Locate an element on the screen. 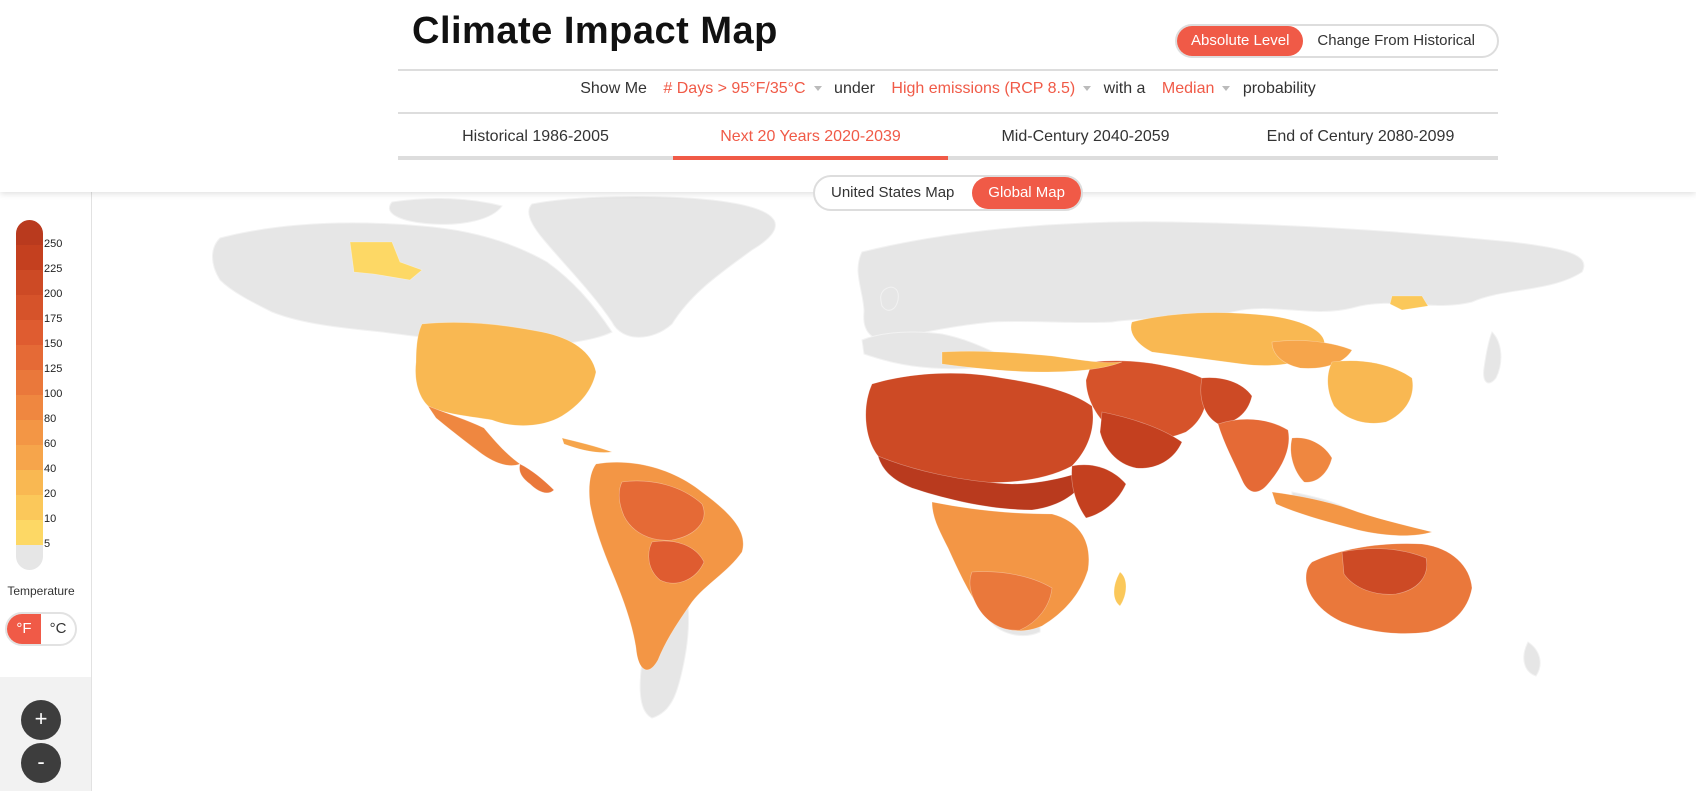  india-heat-shape is located at coordinates (1253, 455).